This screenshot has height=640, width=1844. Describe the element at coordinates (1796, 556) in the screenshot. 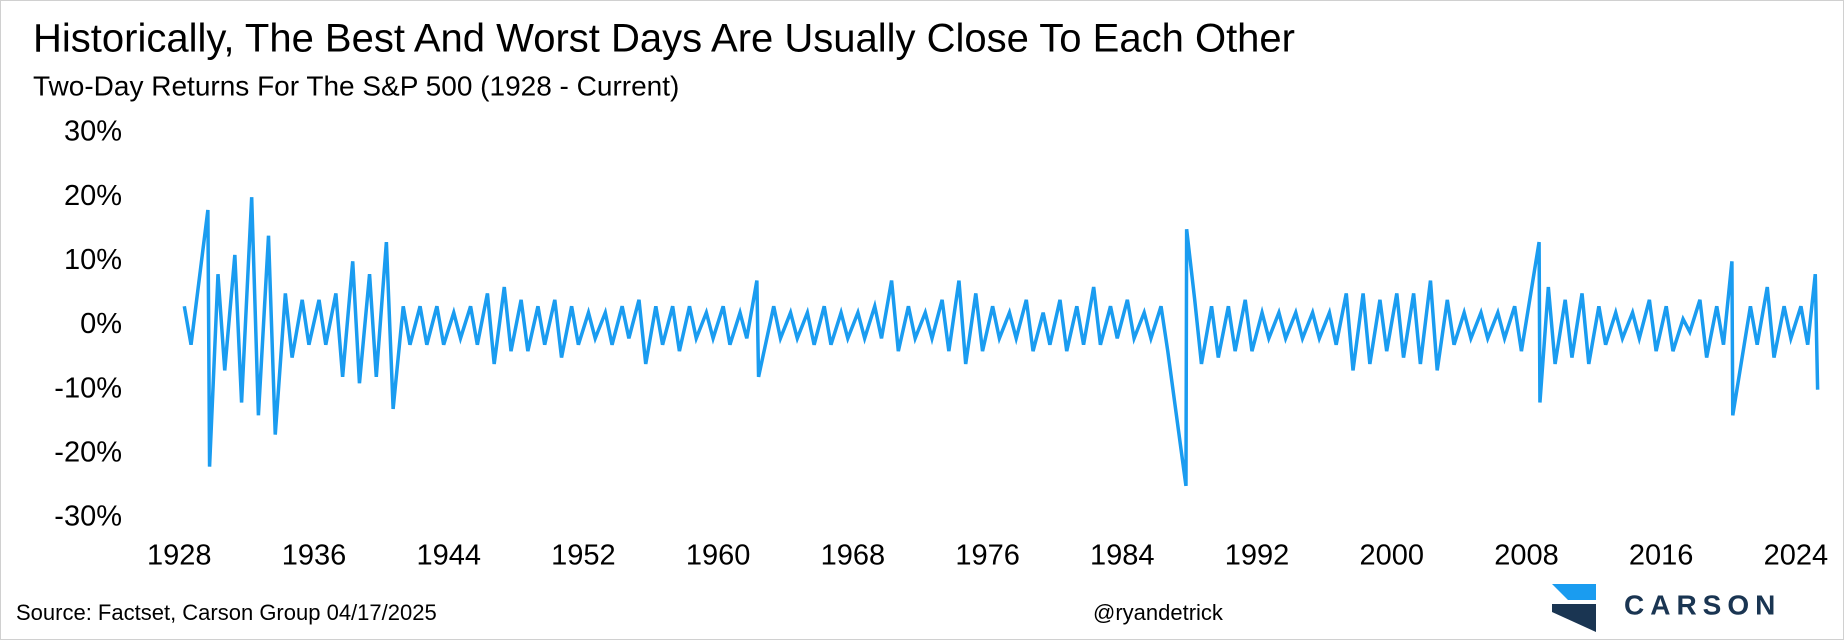

I see `x-tick-label: 2024` at that location.